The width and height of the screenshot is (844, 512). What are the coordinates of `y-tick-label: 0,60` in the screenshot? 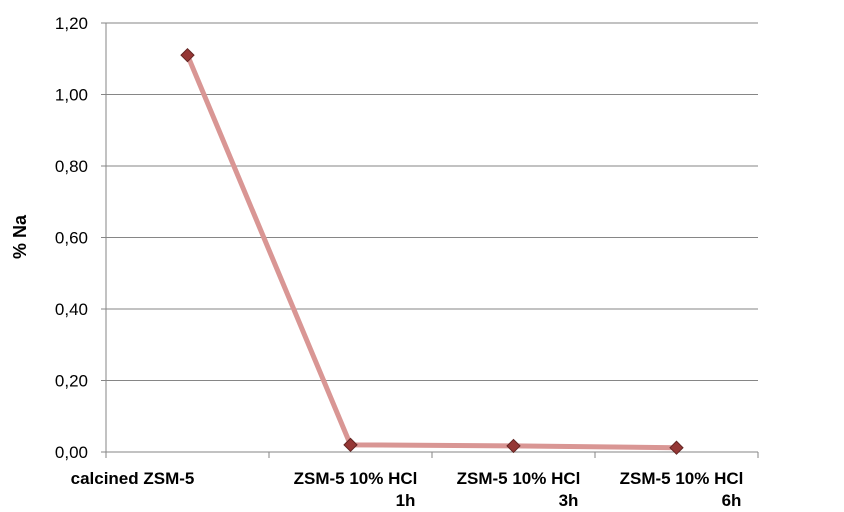 It's located at (71, 238).